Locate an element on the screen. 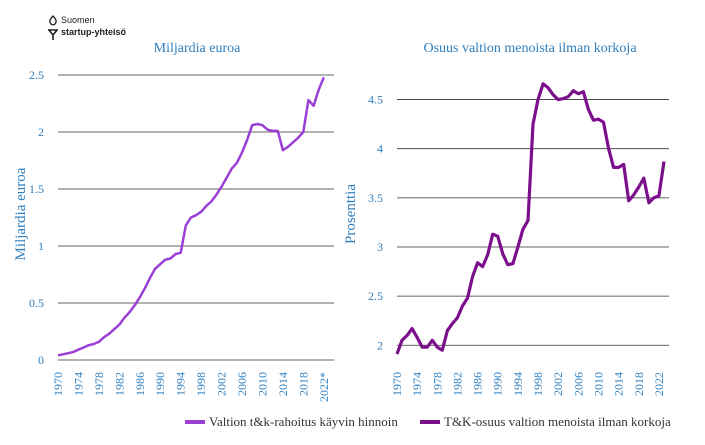  y-tick-label: 1 is located at coordinates (41, 246).